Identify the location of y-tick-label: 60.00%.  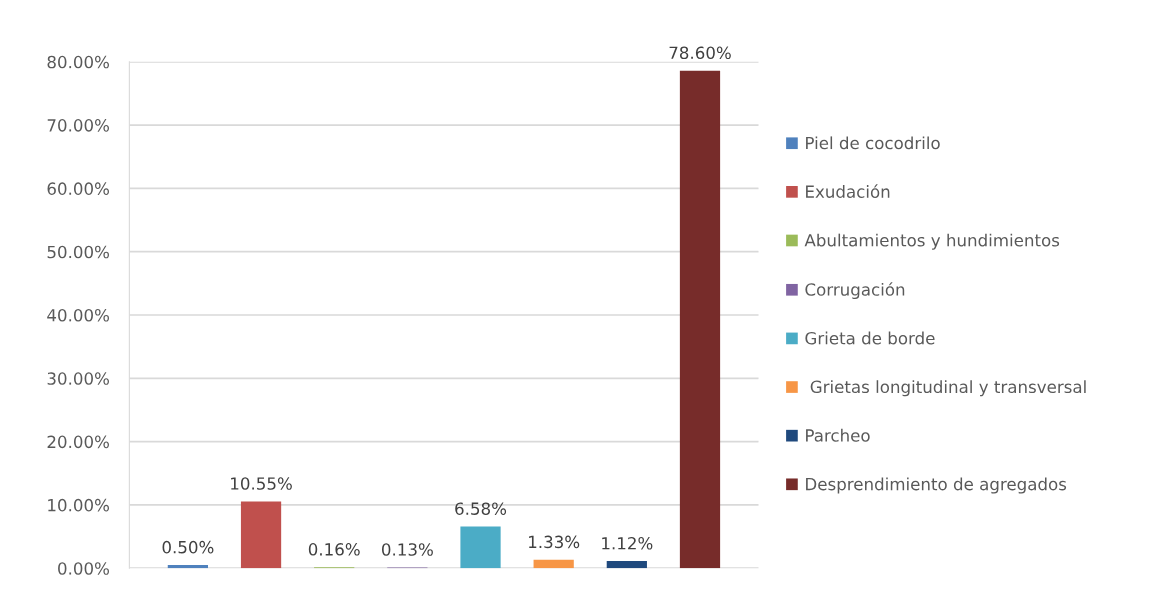
(78, 188).